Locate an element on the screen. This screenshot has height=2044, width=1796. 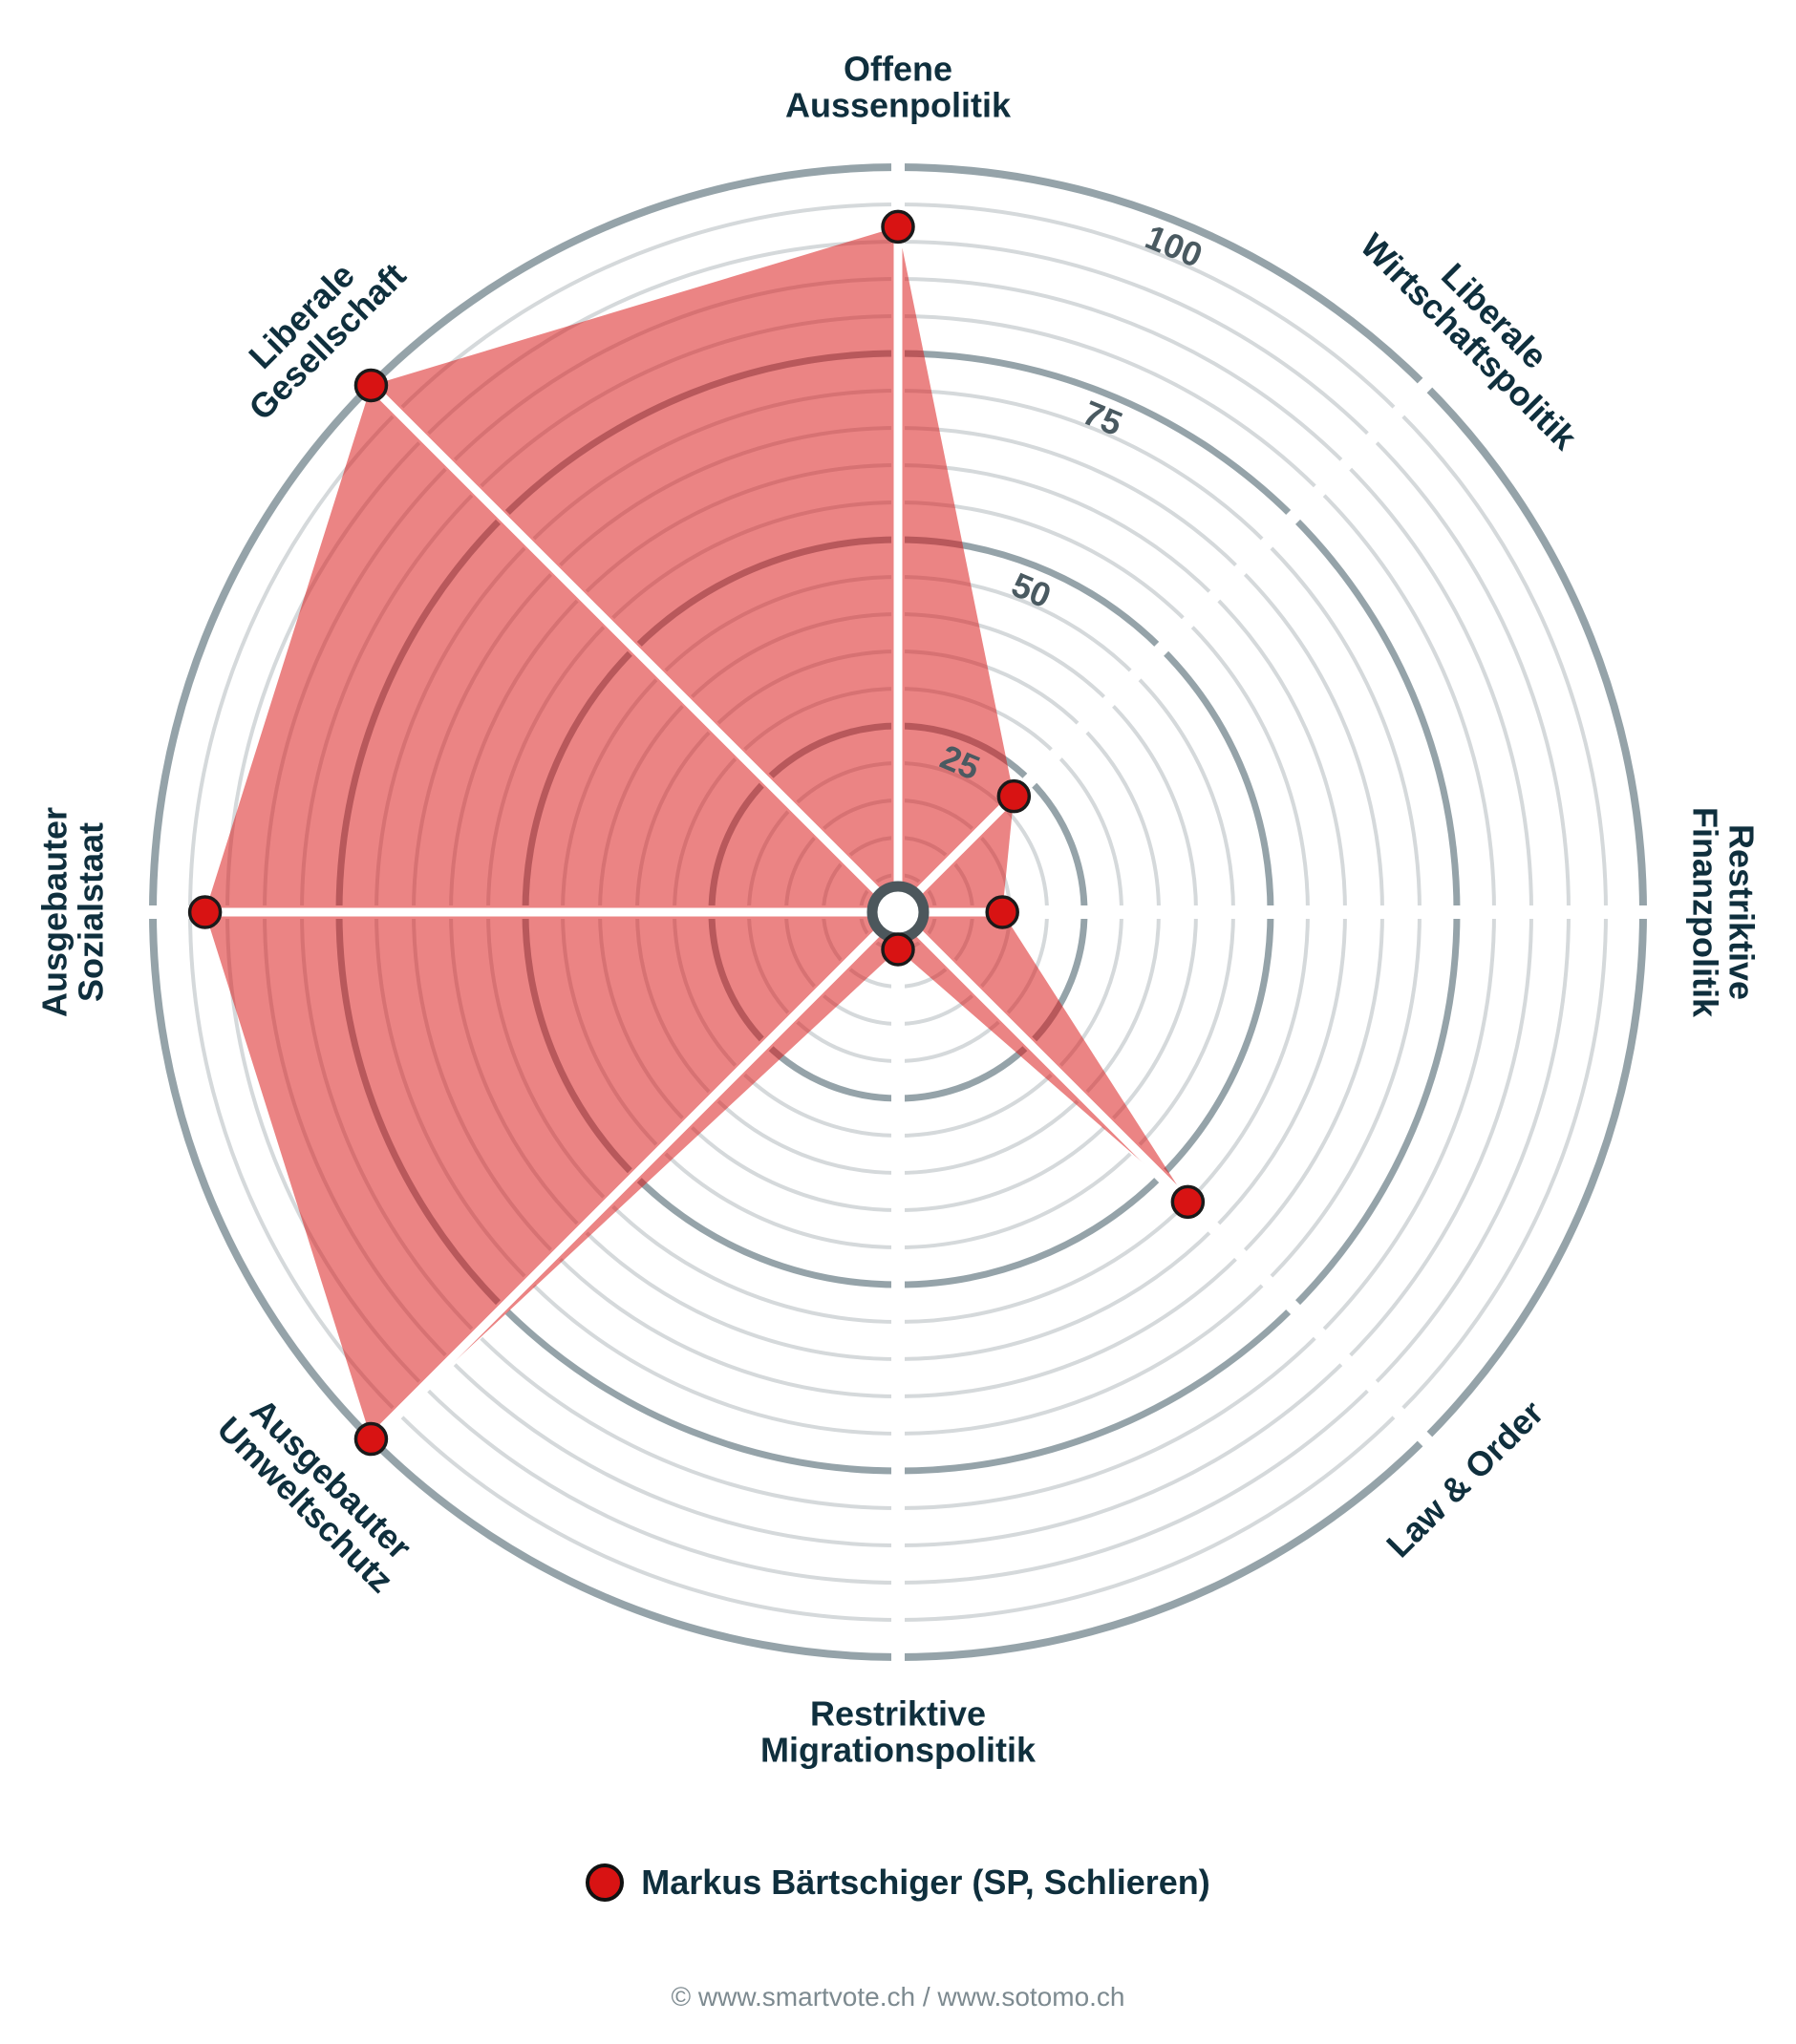
axis-label-line: Offene is located at coordinates (898, 70).